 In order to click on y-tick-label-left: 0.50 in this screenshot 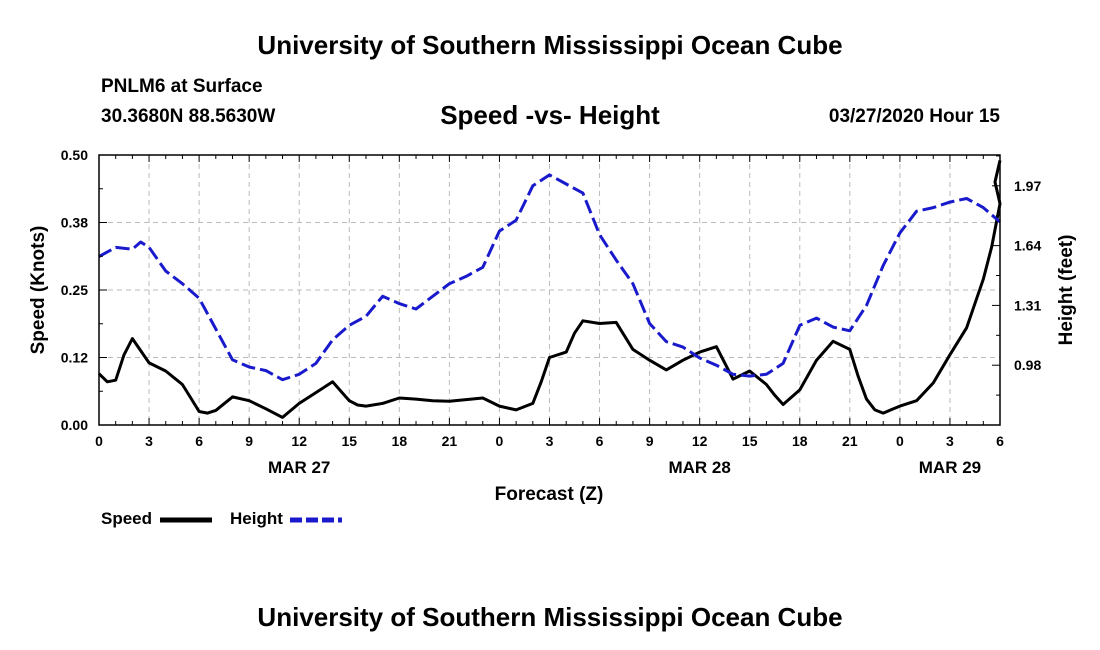, I will do `click(74, 155)`.